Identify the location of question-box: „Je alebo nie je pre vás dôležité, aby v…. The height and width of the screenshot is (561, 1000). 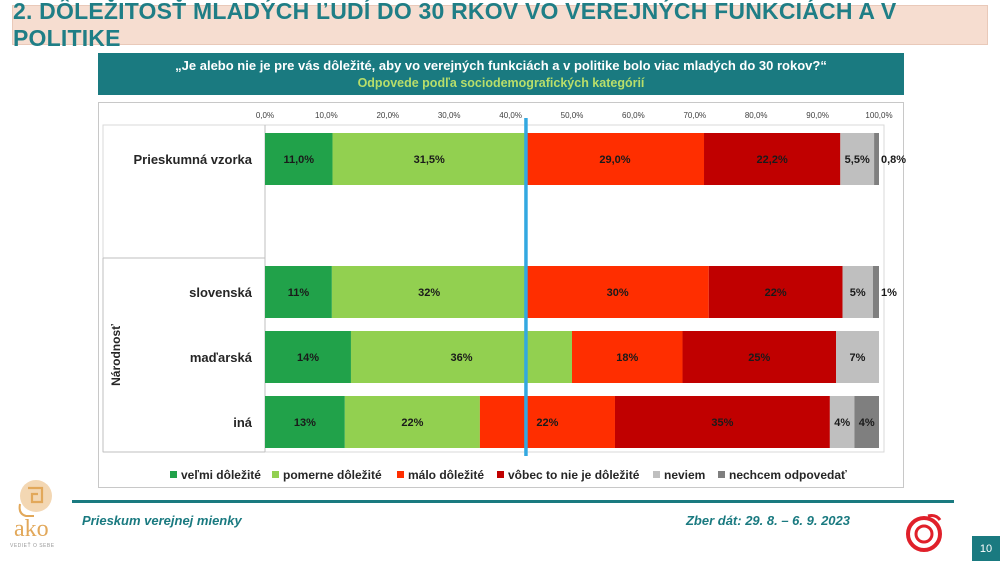
(501, 74).